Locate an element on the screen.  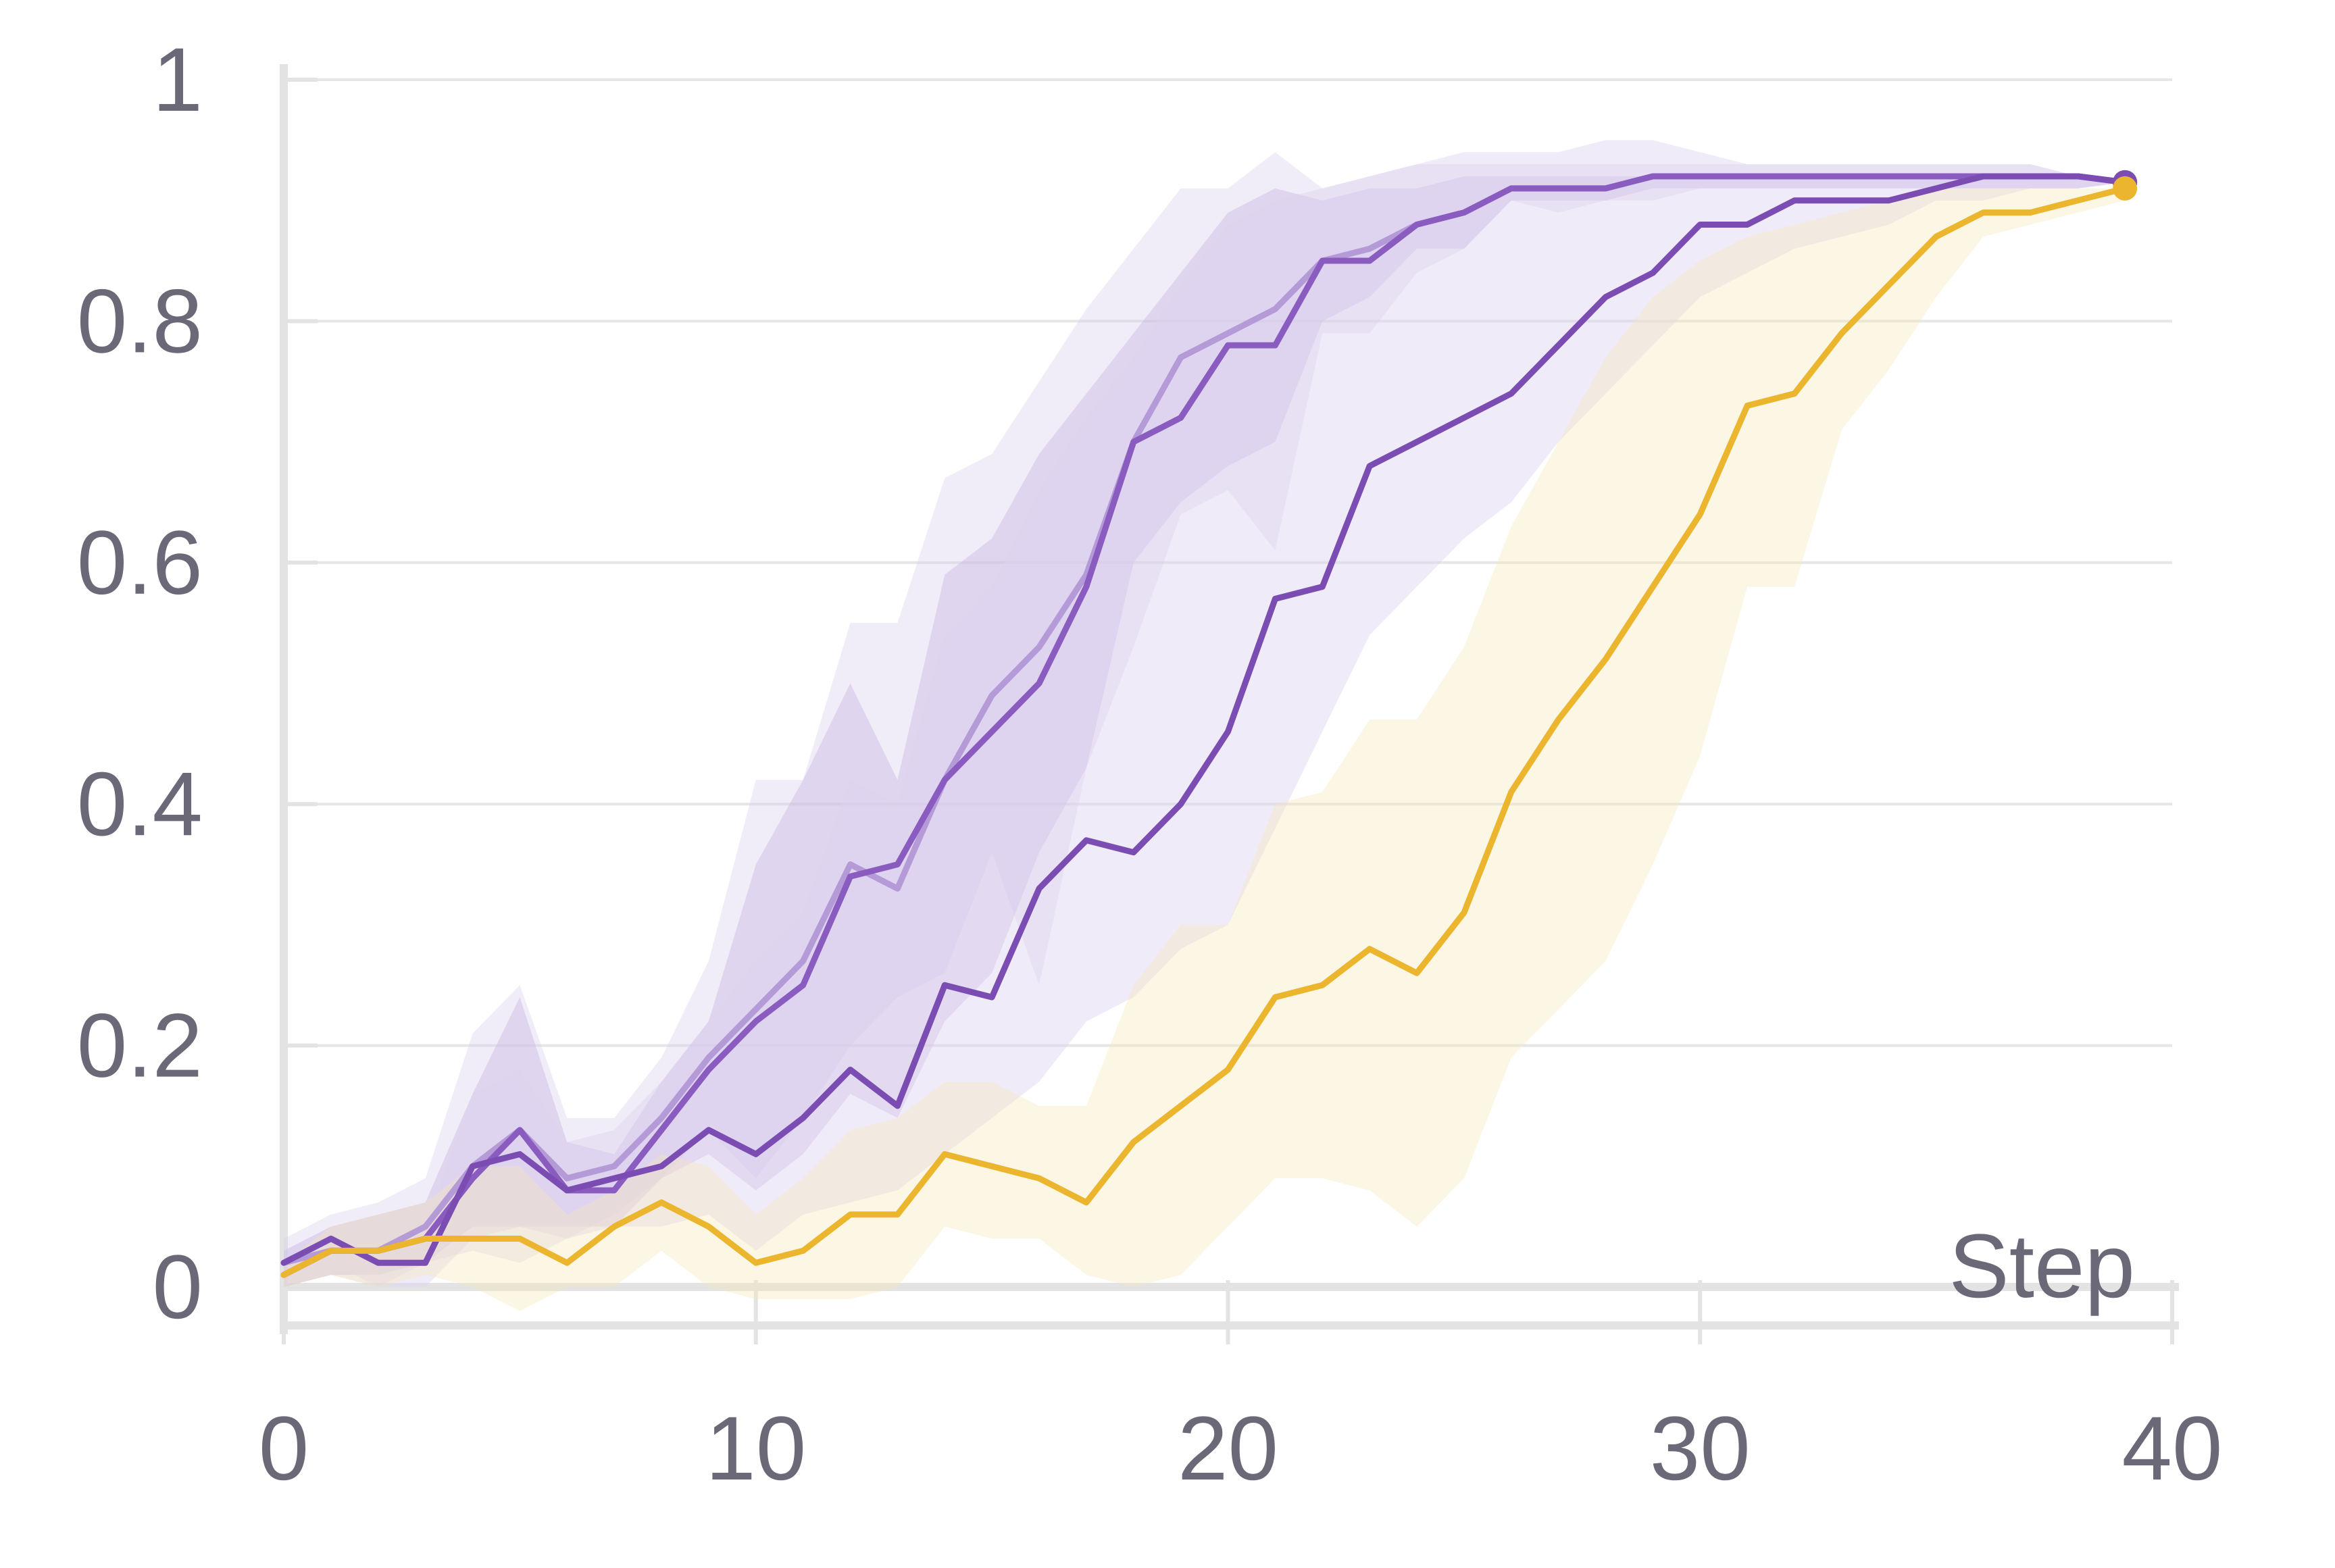
y-tick-label-2: 0.4 is located at coordinates (140, 804).